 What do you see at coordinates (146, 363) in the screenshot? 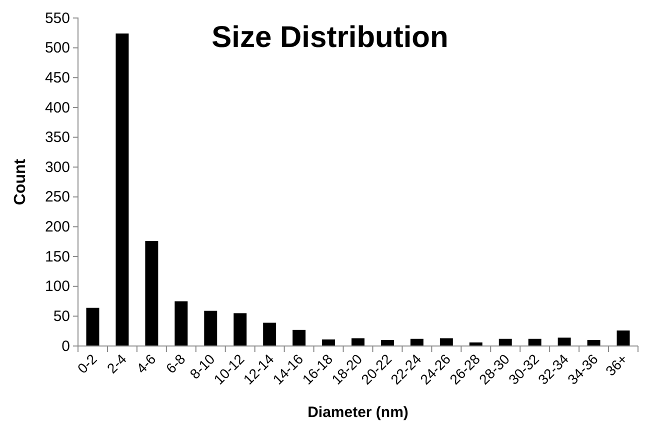
I see `x-tick-label: 4-6` at bounding box center [146, 363].